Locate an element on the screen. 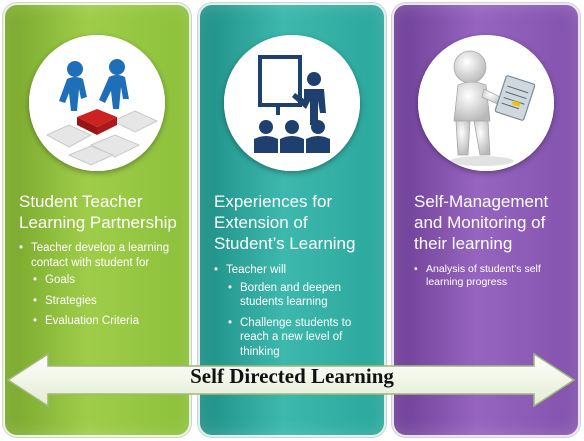  presentation-image is located at coordinates (292, 103).